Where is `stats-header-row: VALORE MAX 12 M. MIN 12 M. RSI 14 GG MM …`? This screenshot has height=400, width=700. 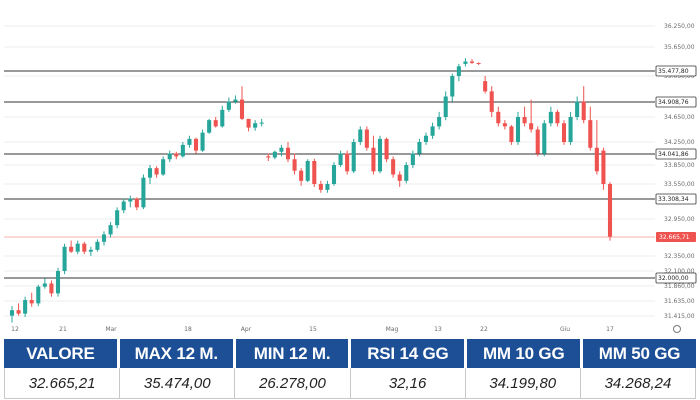
stats-header-row: VALORE MAX 12 M. MIN 12 M. RSI 14 GG MM … is located at coordinates (350, 353).